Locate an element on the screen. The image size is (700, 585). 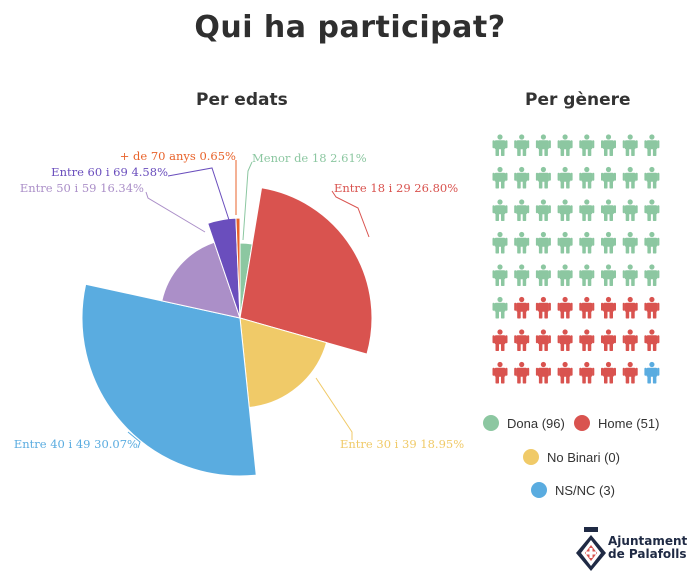
legend-label-nsnc: NS/NC (3) is located at coordinates (585, 490).